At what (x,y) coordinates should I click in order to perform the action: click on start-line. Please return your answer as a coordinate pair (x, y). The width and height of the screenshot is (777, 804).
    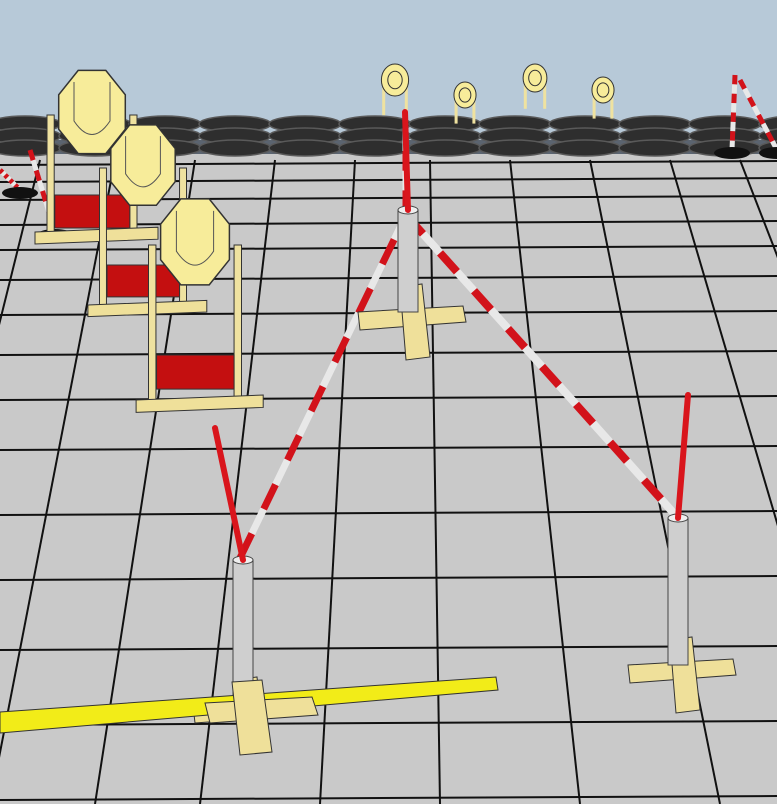
    Looking at the image, I should click on (249, 716).